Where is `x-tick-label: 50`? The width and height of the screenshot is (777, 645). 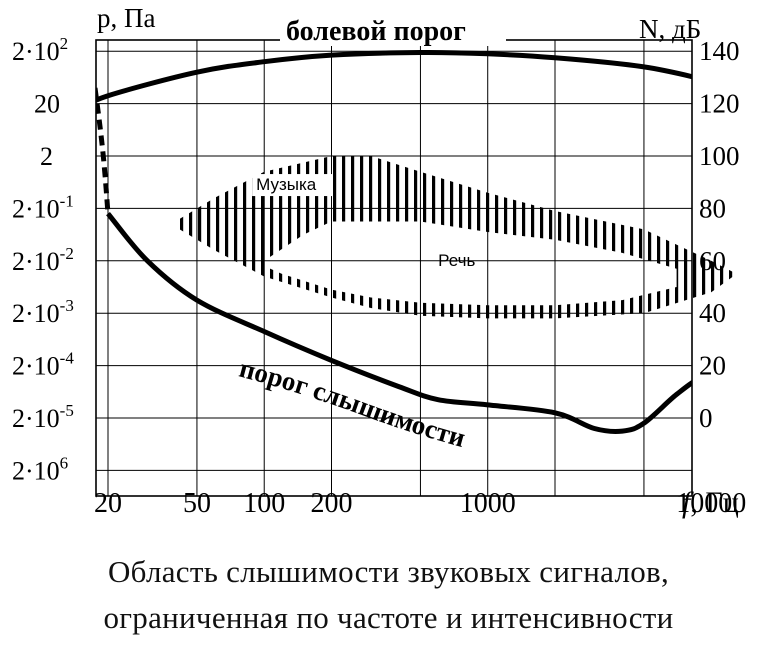 x-tick-label: 50 is located at coordinates (197, 503).